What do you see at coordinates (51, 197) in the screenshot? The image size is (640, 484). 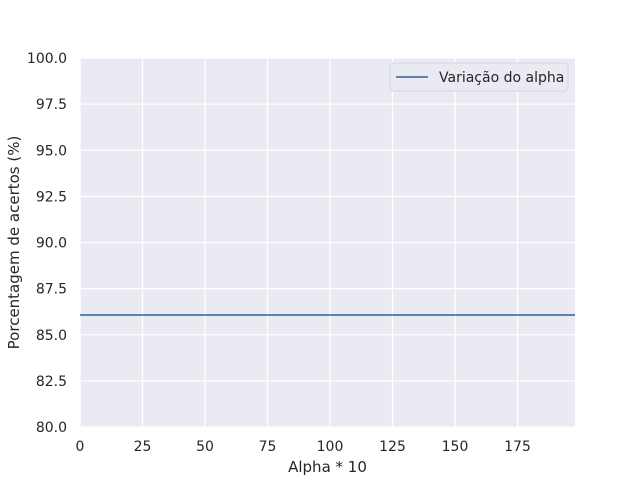 I see `y-tick-label: 92.5` at bounding box center [51, 197].